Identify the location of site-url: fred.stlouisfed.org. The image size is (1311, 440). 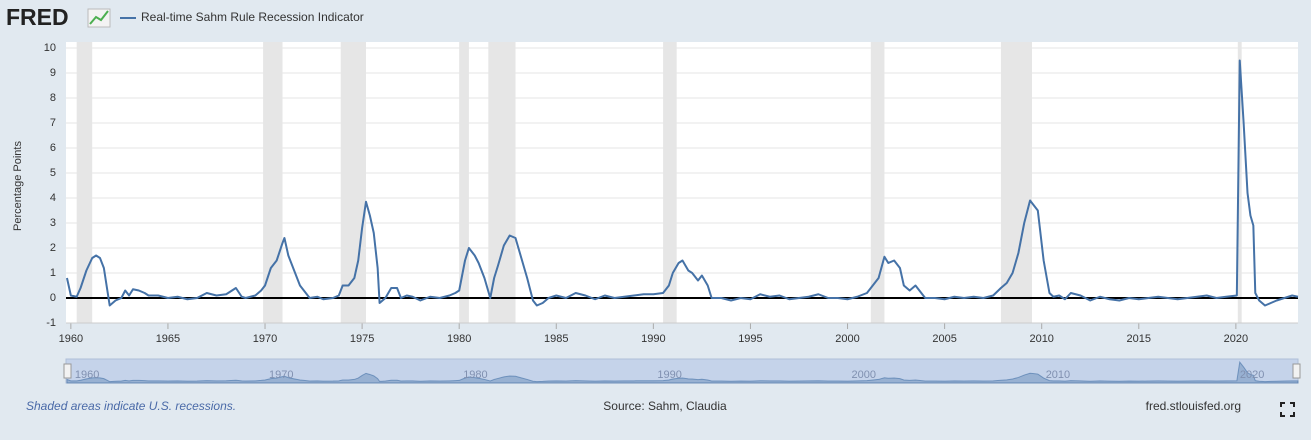
(1193, 406).